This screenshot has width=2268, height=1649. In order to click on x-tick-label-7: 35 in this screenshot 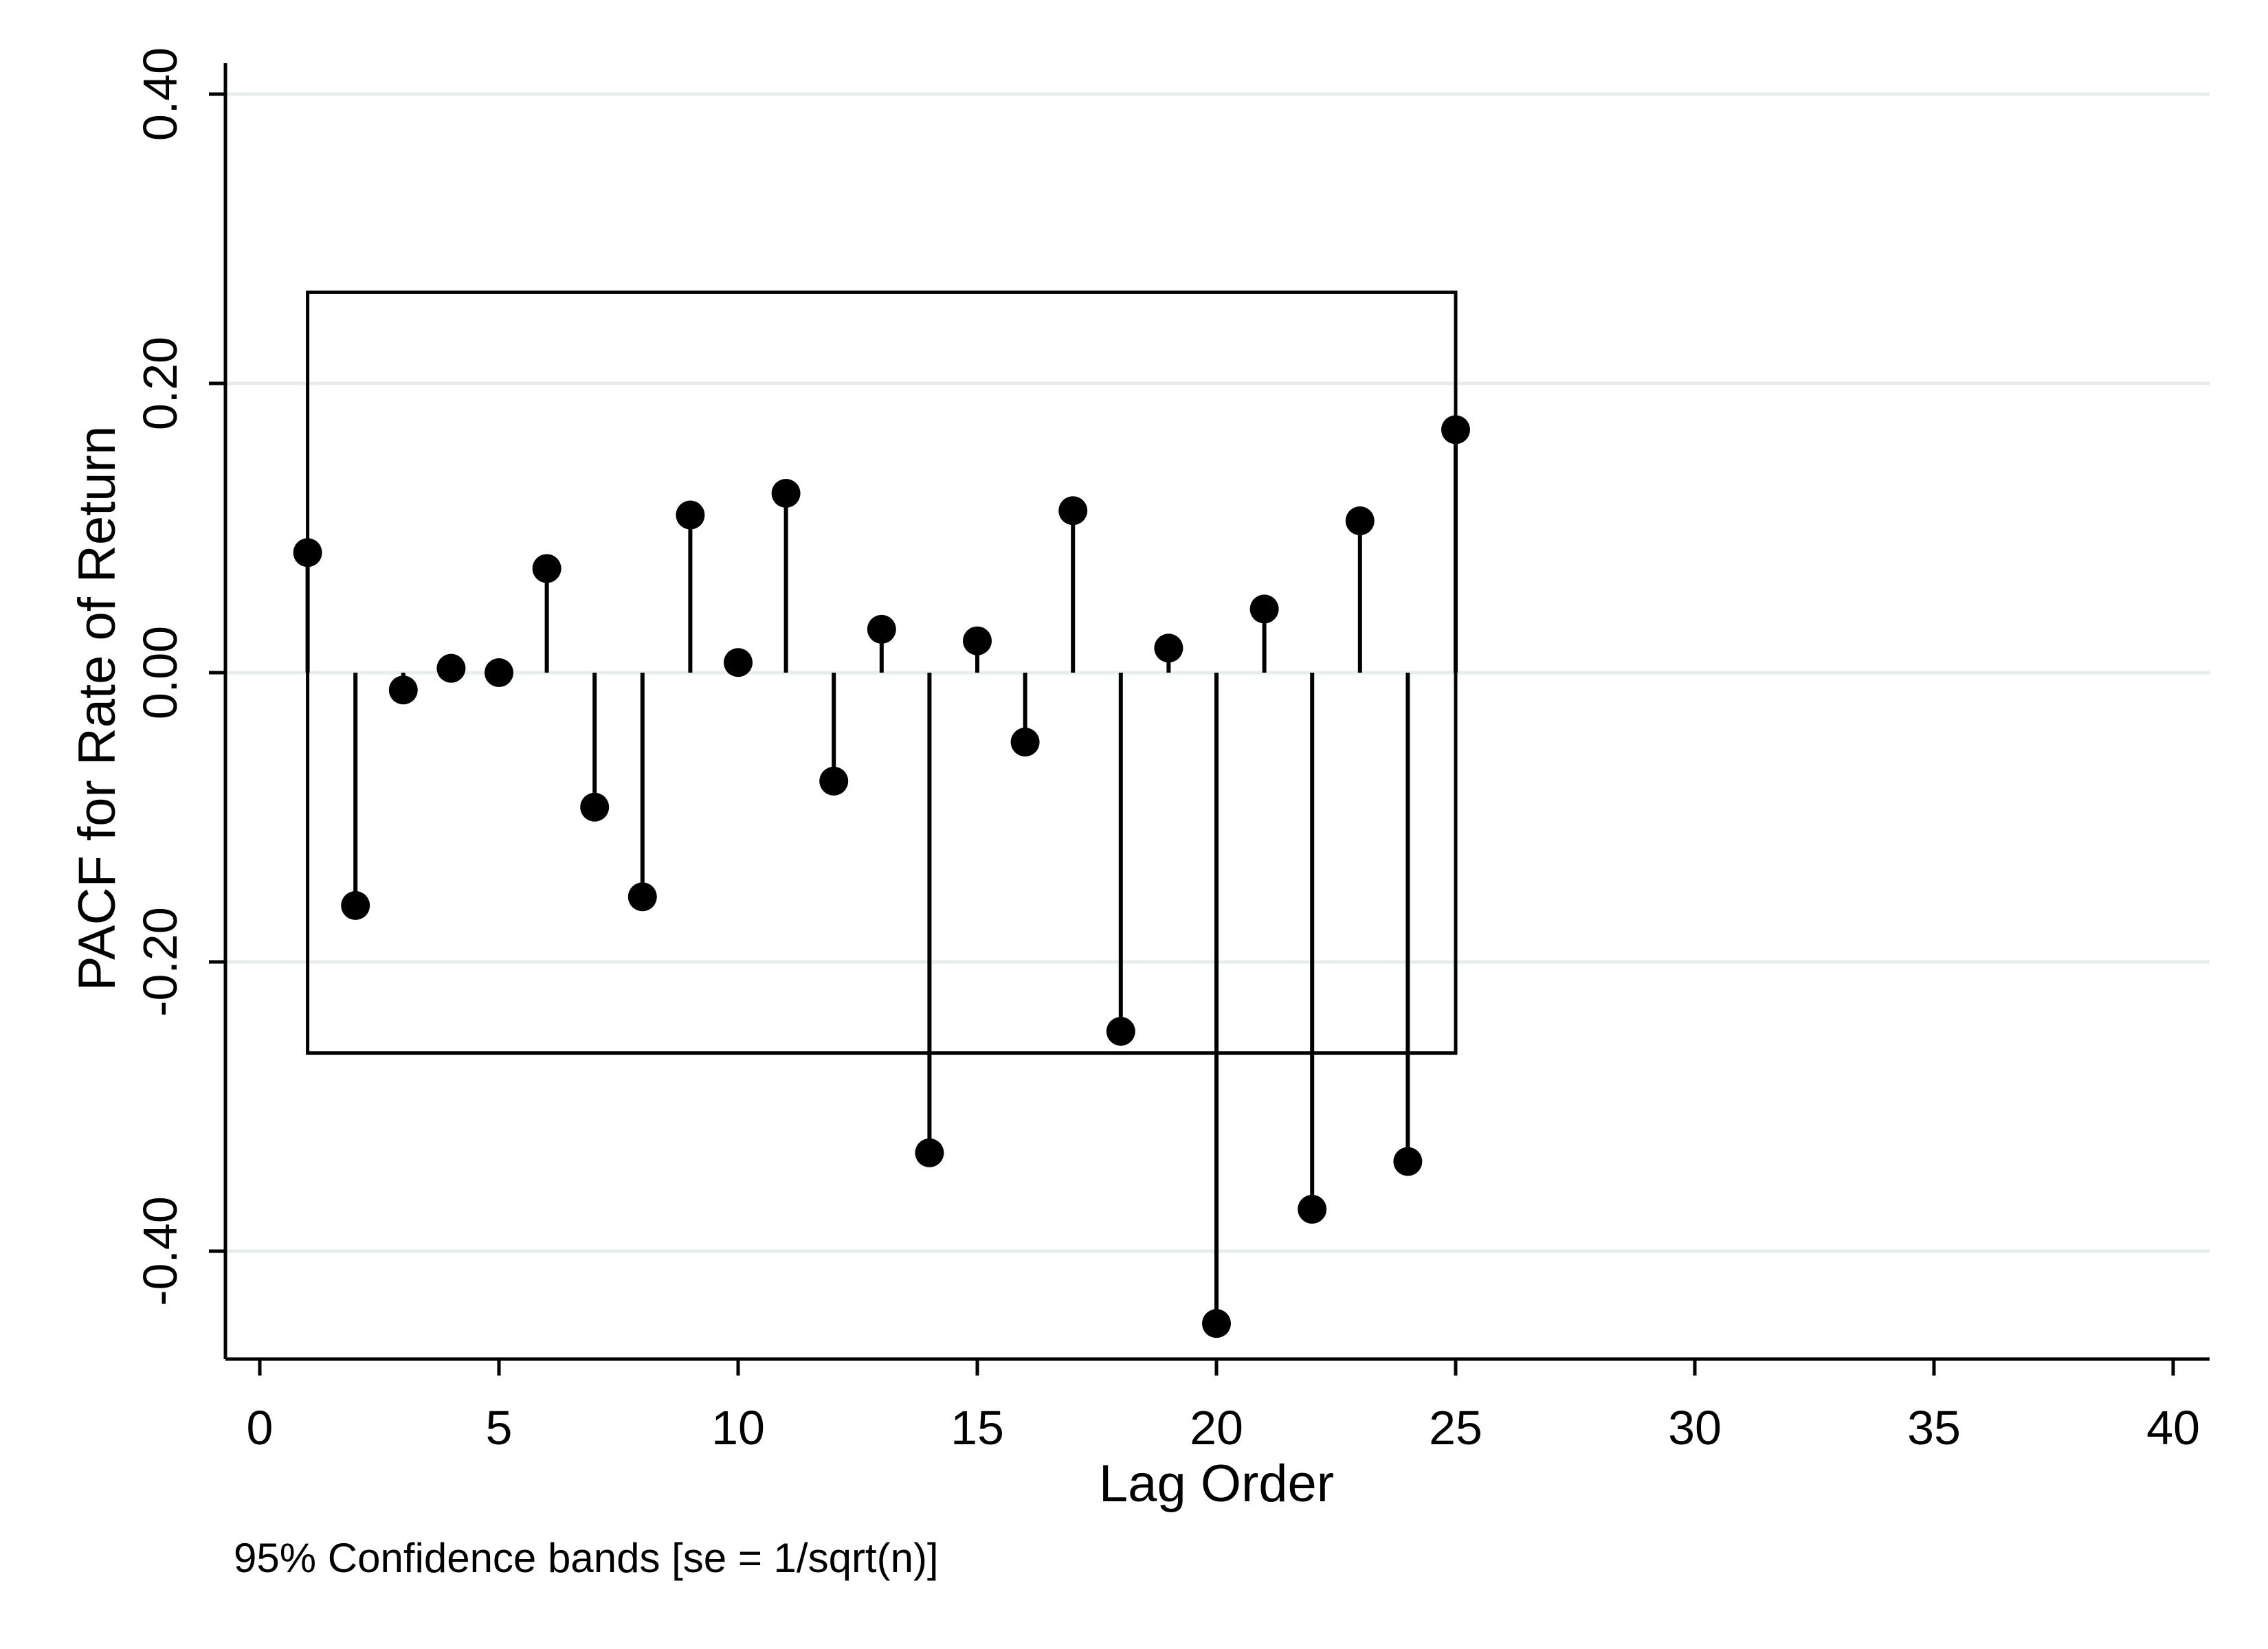, I will do `click(1934, 1428)`.